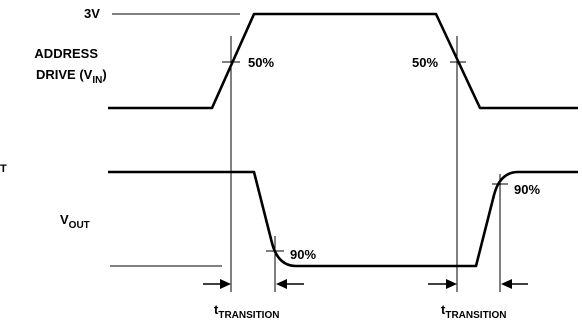  What do you see at coordinates (64, 219) in the screenshot?
I see `vout-main: V` at bounding box center [64, 219].